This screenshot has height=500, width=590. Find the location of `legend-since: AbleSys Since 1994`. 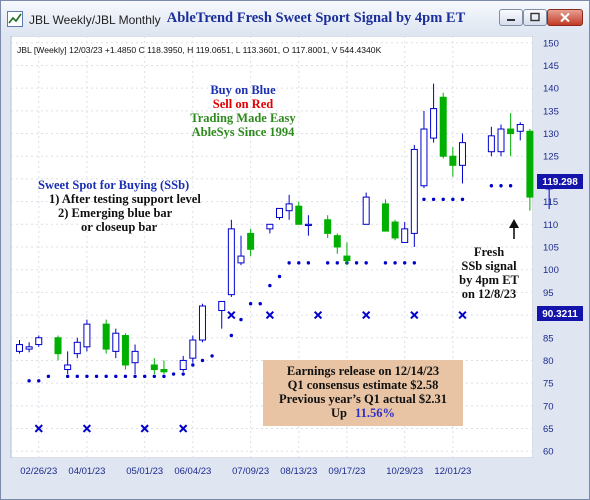

legend-since: AbleSys Since 1994 is located at coordinates (244, 132).